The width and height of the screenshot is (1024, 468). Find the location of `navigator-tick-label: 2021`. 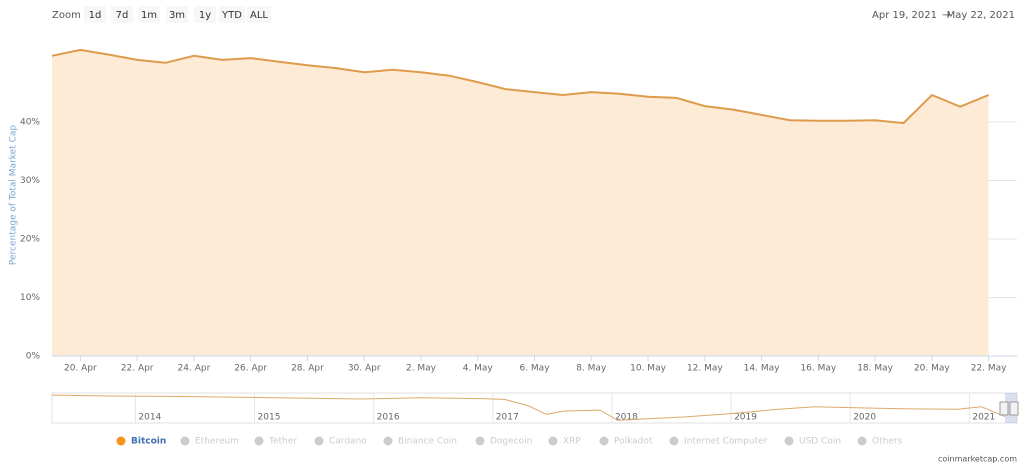

navigator-tick-label: 2021 is located at coordinates (983, 418).